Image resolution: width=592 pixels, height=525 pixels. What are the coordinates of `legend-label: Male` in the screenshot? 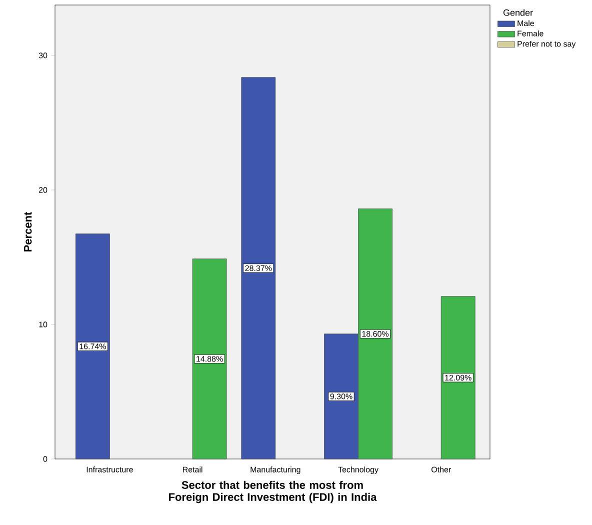 It's located at (526, 23).